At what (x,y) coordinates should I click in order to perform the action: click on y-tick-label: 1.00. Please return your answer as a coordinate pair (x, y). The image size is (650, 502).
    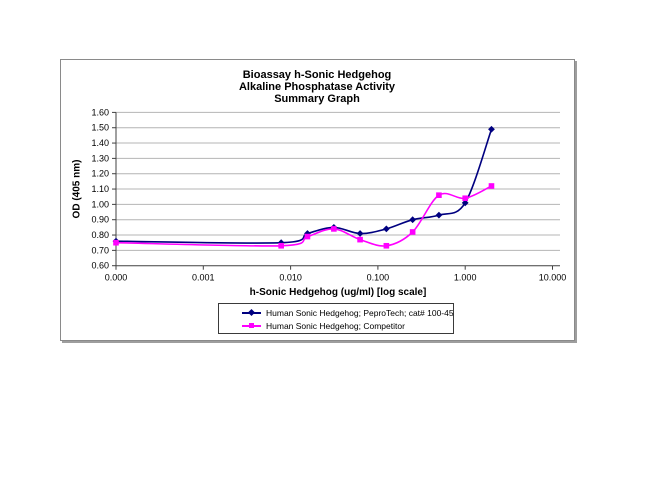
    Looking at the image, I should click on (100, 204).